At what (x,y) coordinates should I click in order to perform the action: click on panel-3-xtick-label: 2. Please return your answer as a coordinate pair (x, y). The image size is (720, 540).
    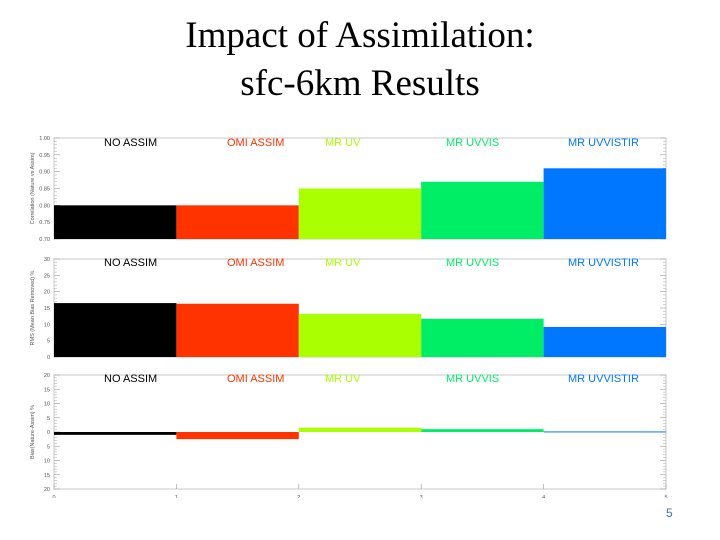
    Looking at the image, I should click on (298, 496).